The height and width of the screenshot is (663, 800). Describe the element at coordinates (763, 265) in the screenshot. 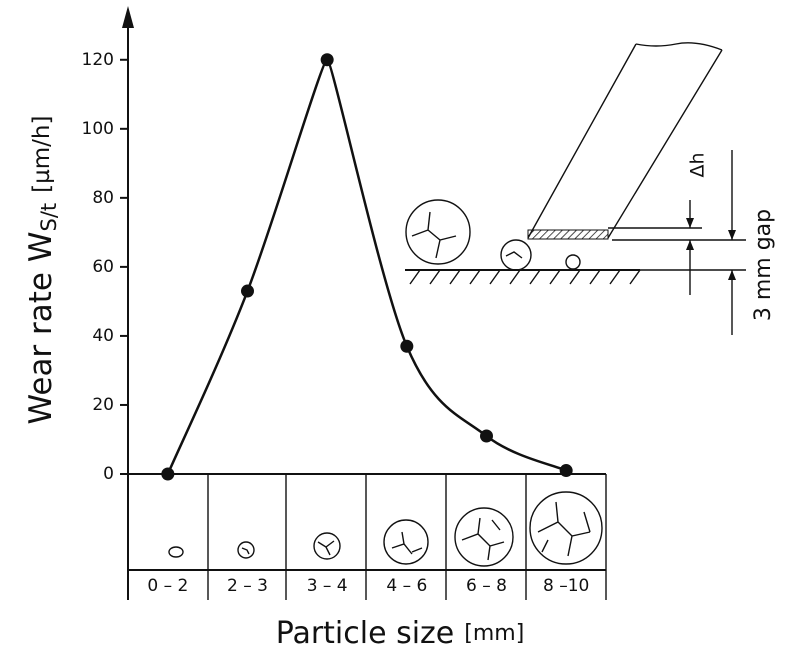

I see `annotation: 3 mm gap` at that location.